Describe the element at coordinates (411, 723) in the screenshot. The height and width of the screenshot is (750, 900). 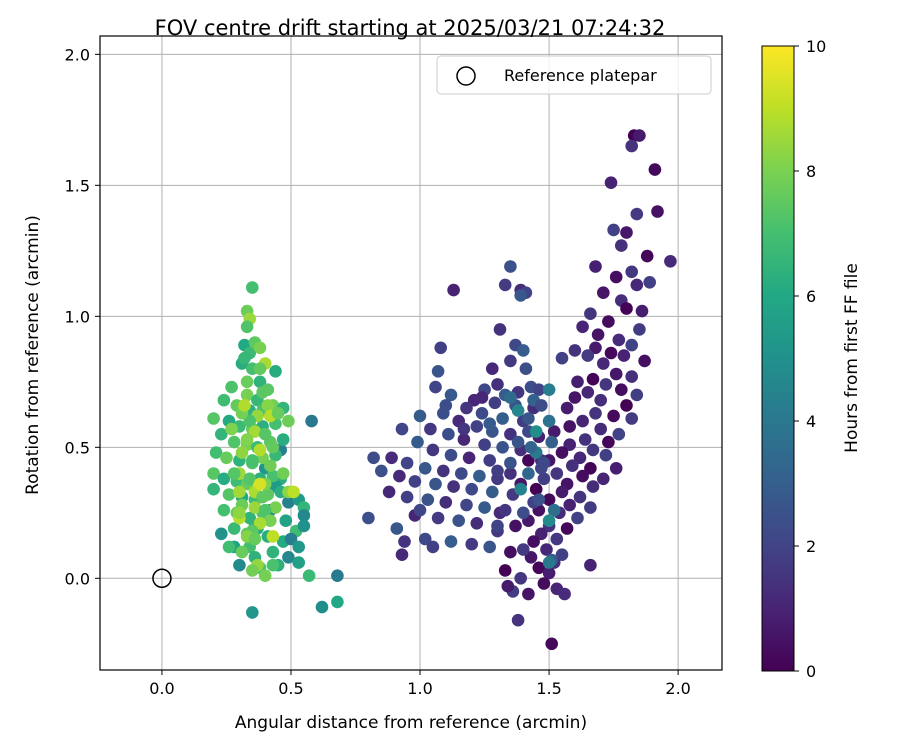
I see `x-axis-label: Angular distance from reference (arcmin)` at that location.